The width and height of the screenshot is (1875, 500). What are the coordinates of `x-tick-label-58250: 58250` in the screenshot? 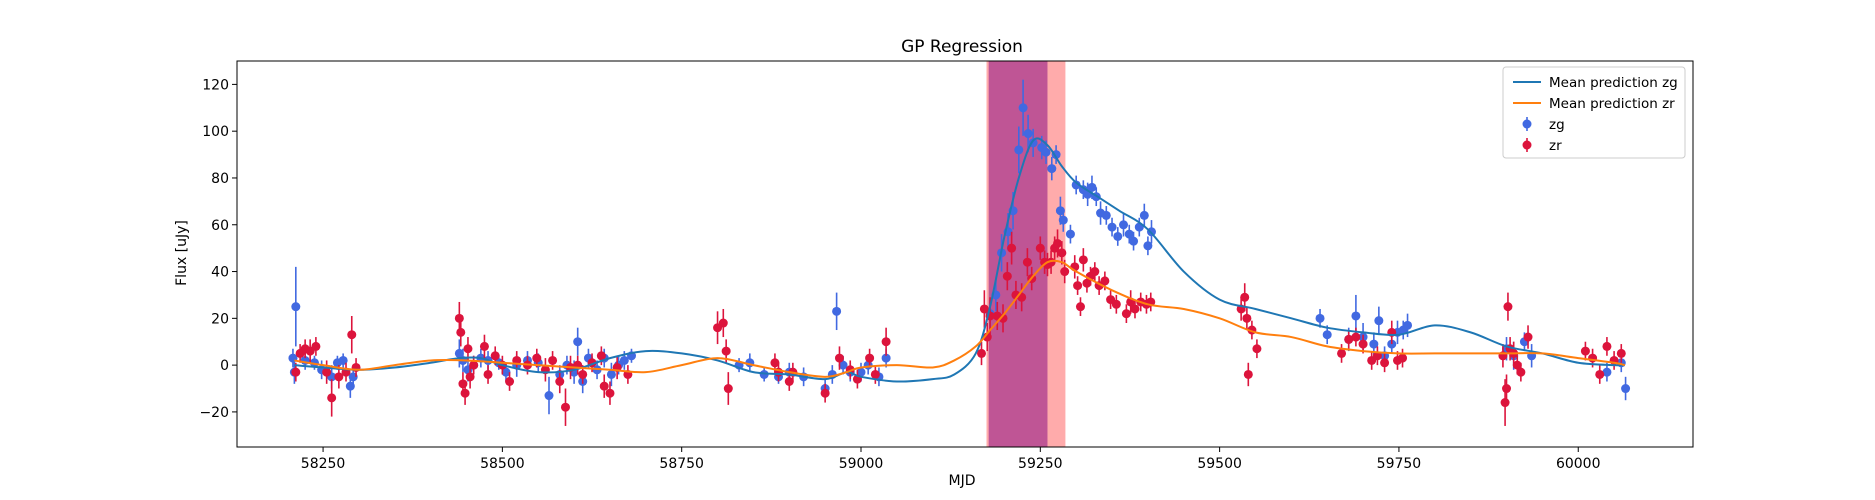 It's located at (323, 464).